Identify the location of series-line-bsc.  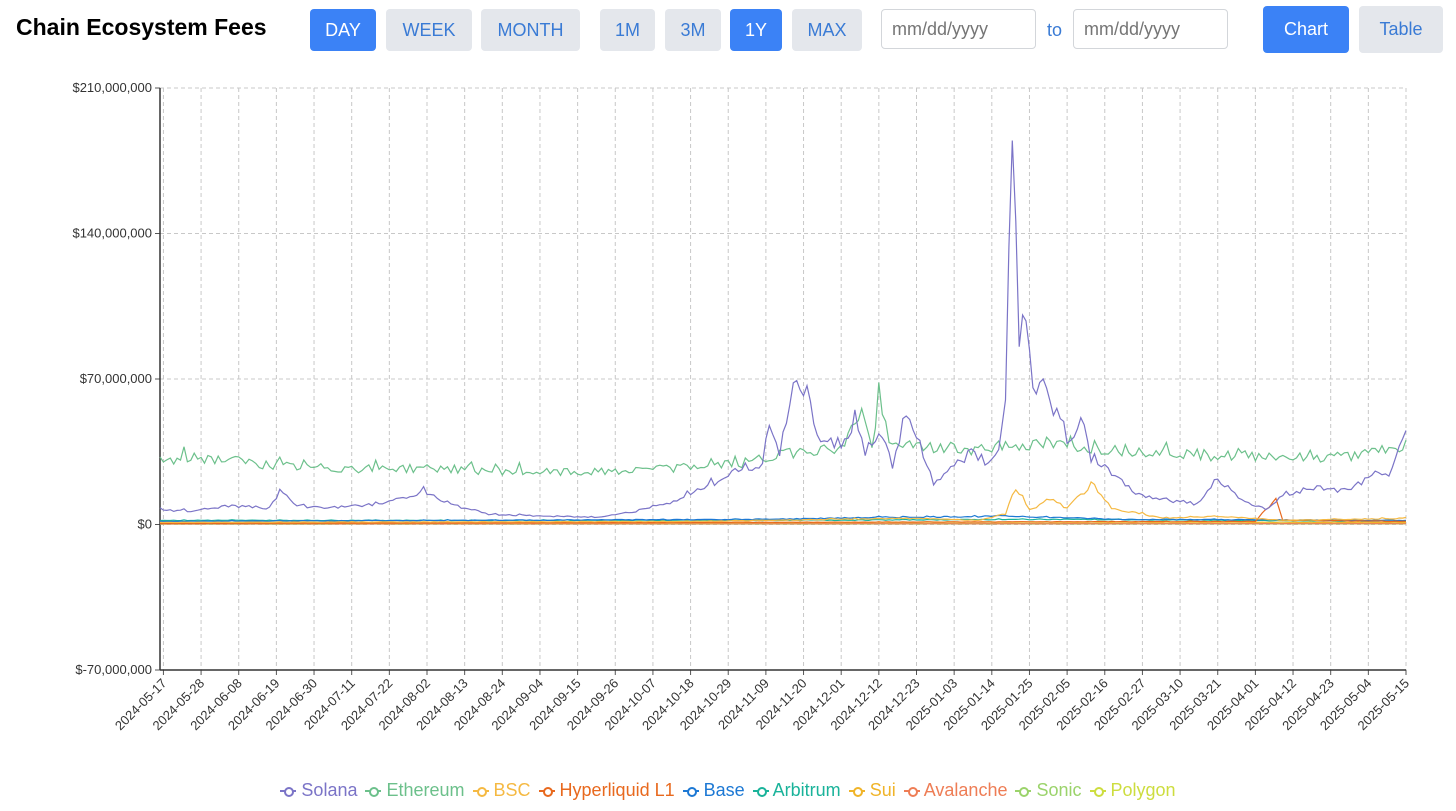
(783, 502).